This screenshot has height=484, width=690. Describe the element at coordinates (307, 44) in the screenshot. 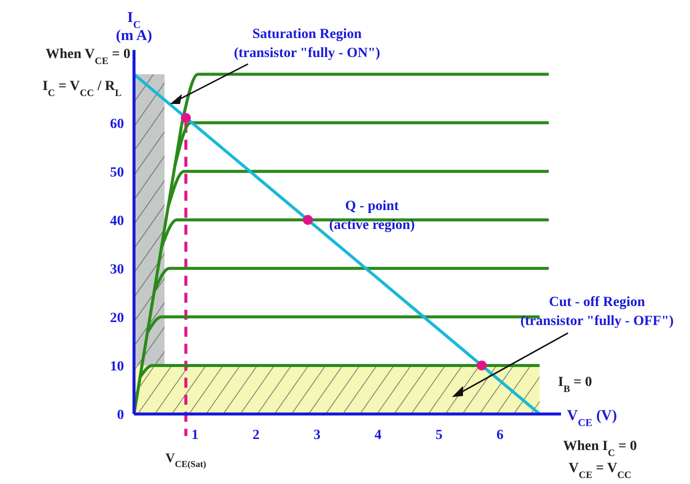

I see `annotation: Saturation Region (transistor "fully - ON")` at that location.